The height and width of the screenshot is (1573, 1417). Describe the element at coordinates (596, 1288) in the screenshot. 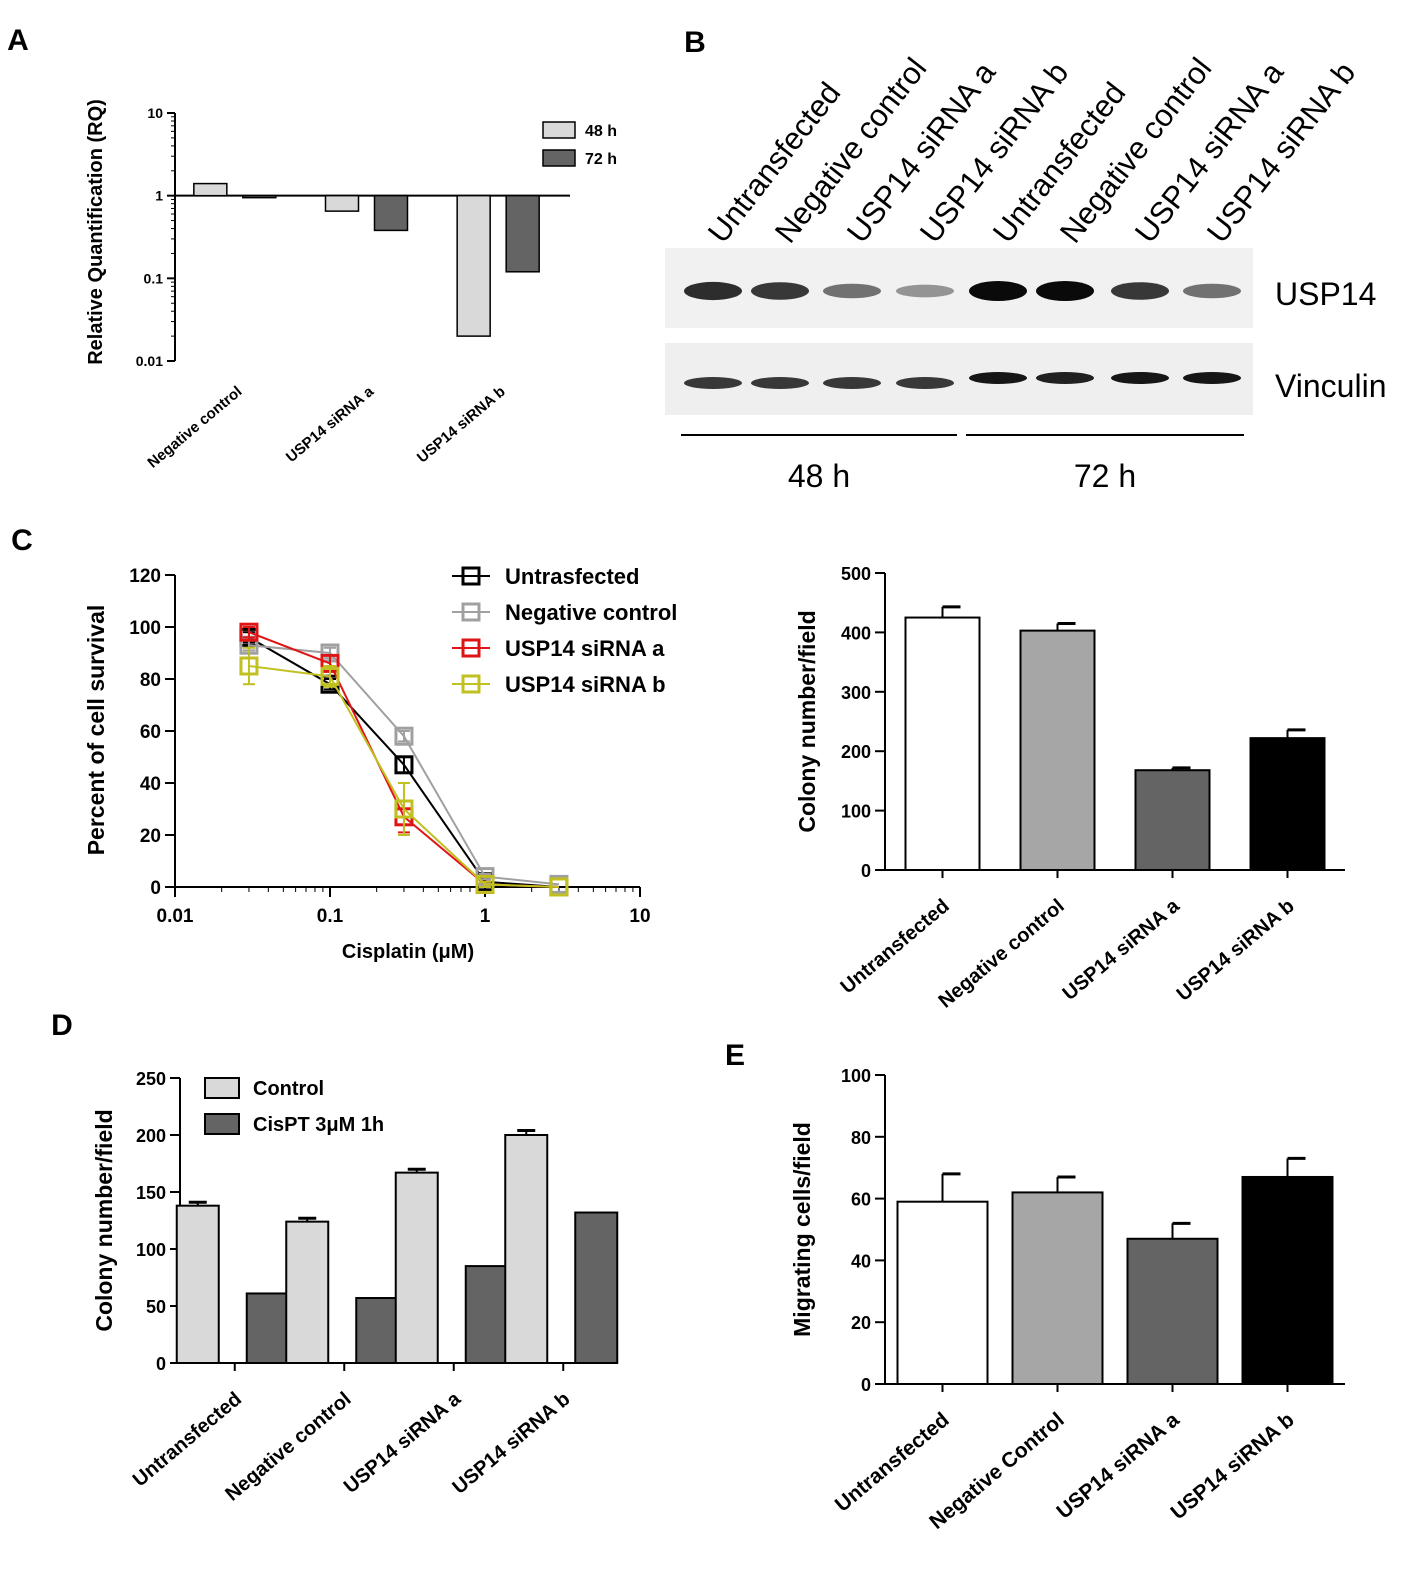

I see `d-bar-cispt-3-m-1h-usp14-sirna-b` at that location.